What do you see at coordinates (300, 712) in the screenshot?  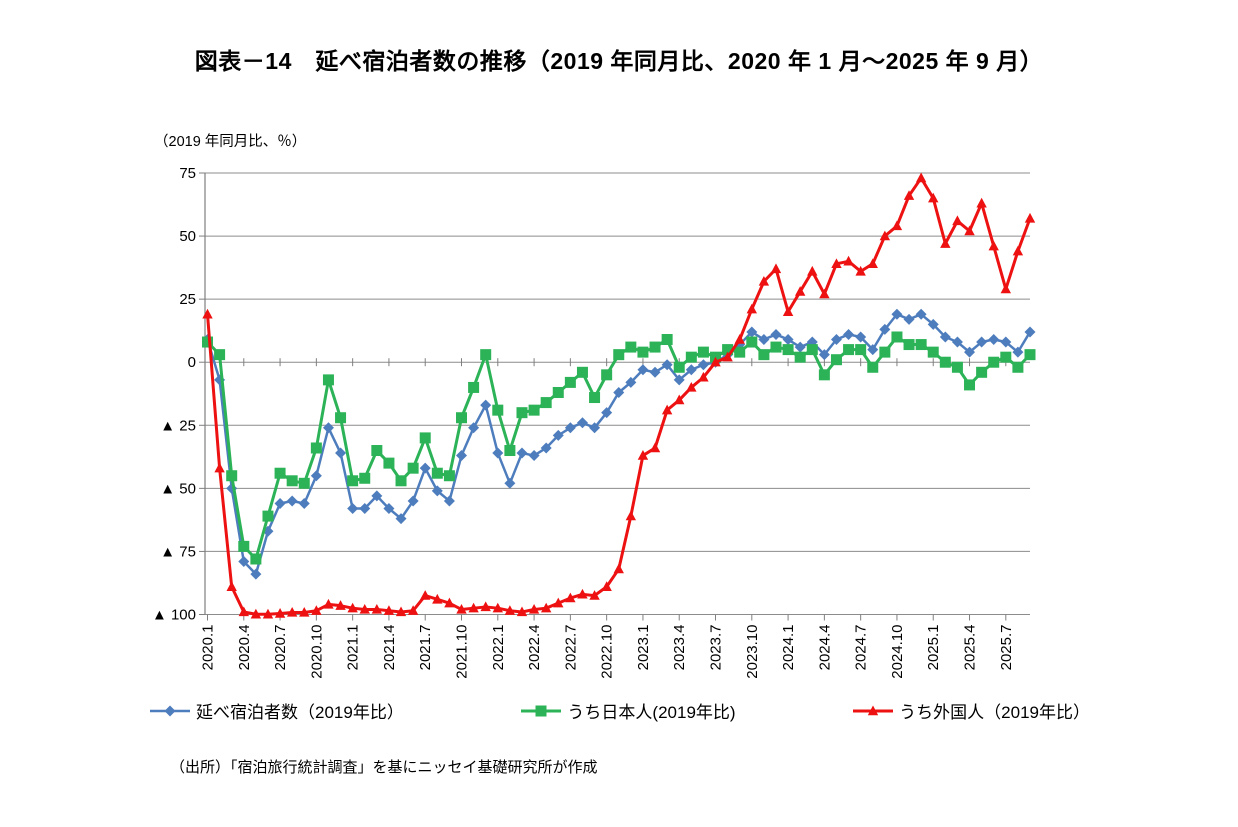 I see `legend-label: 延べ宿泊者数（2019年比）` at bounding box center [300, 712].